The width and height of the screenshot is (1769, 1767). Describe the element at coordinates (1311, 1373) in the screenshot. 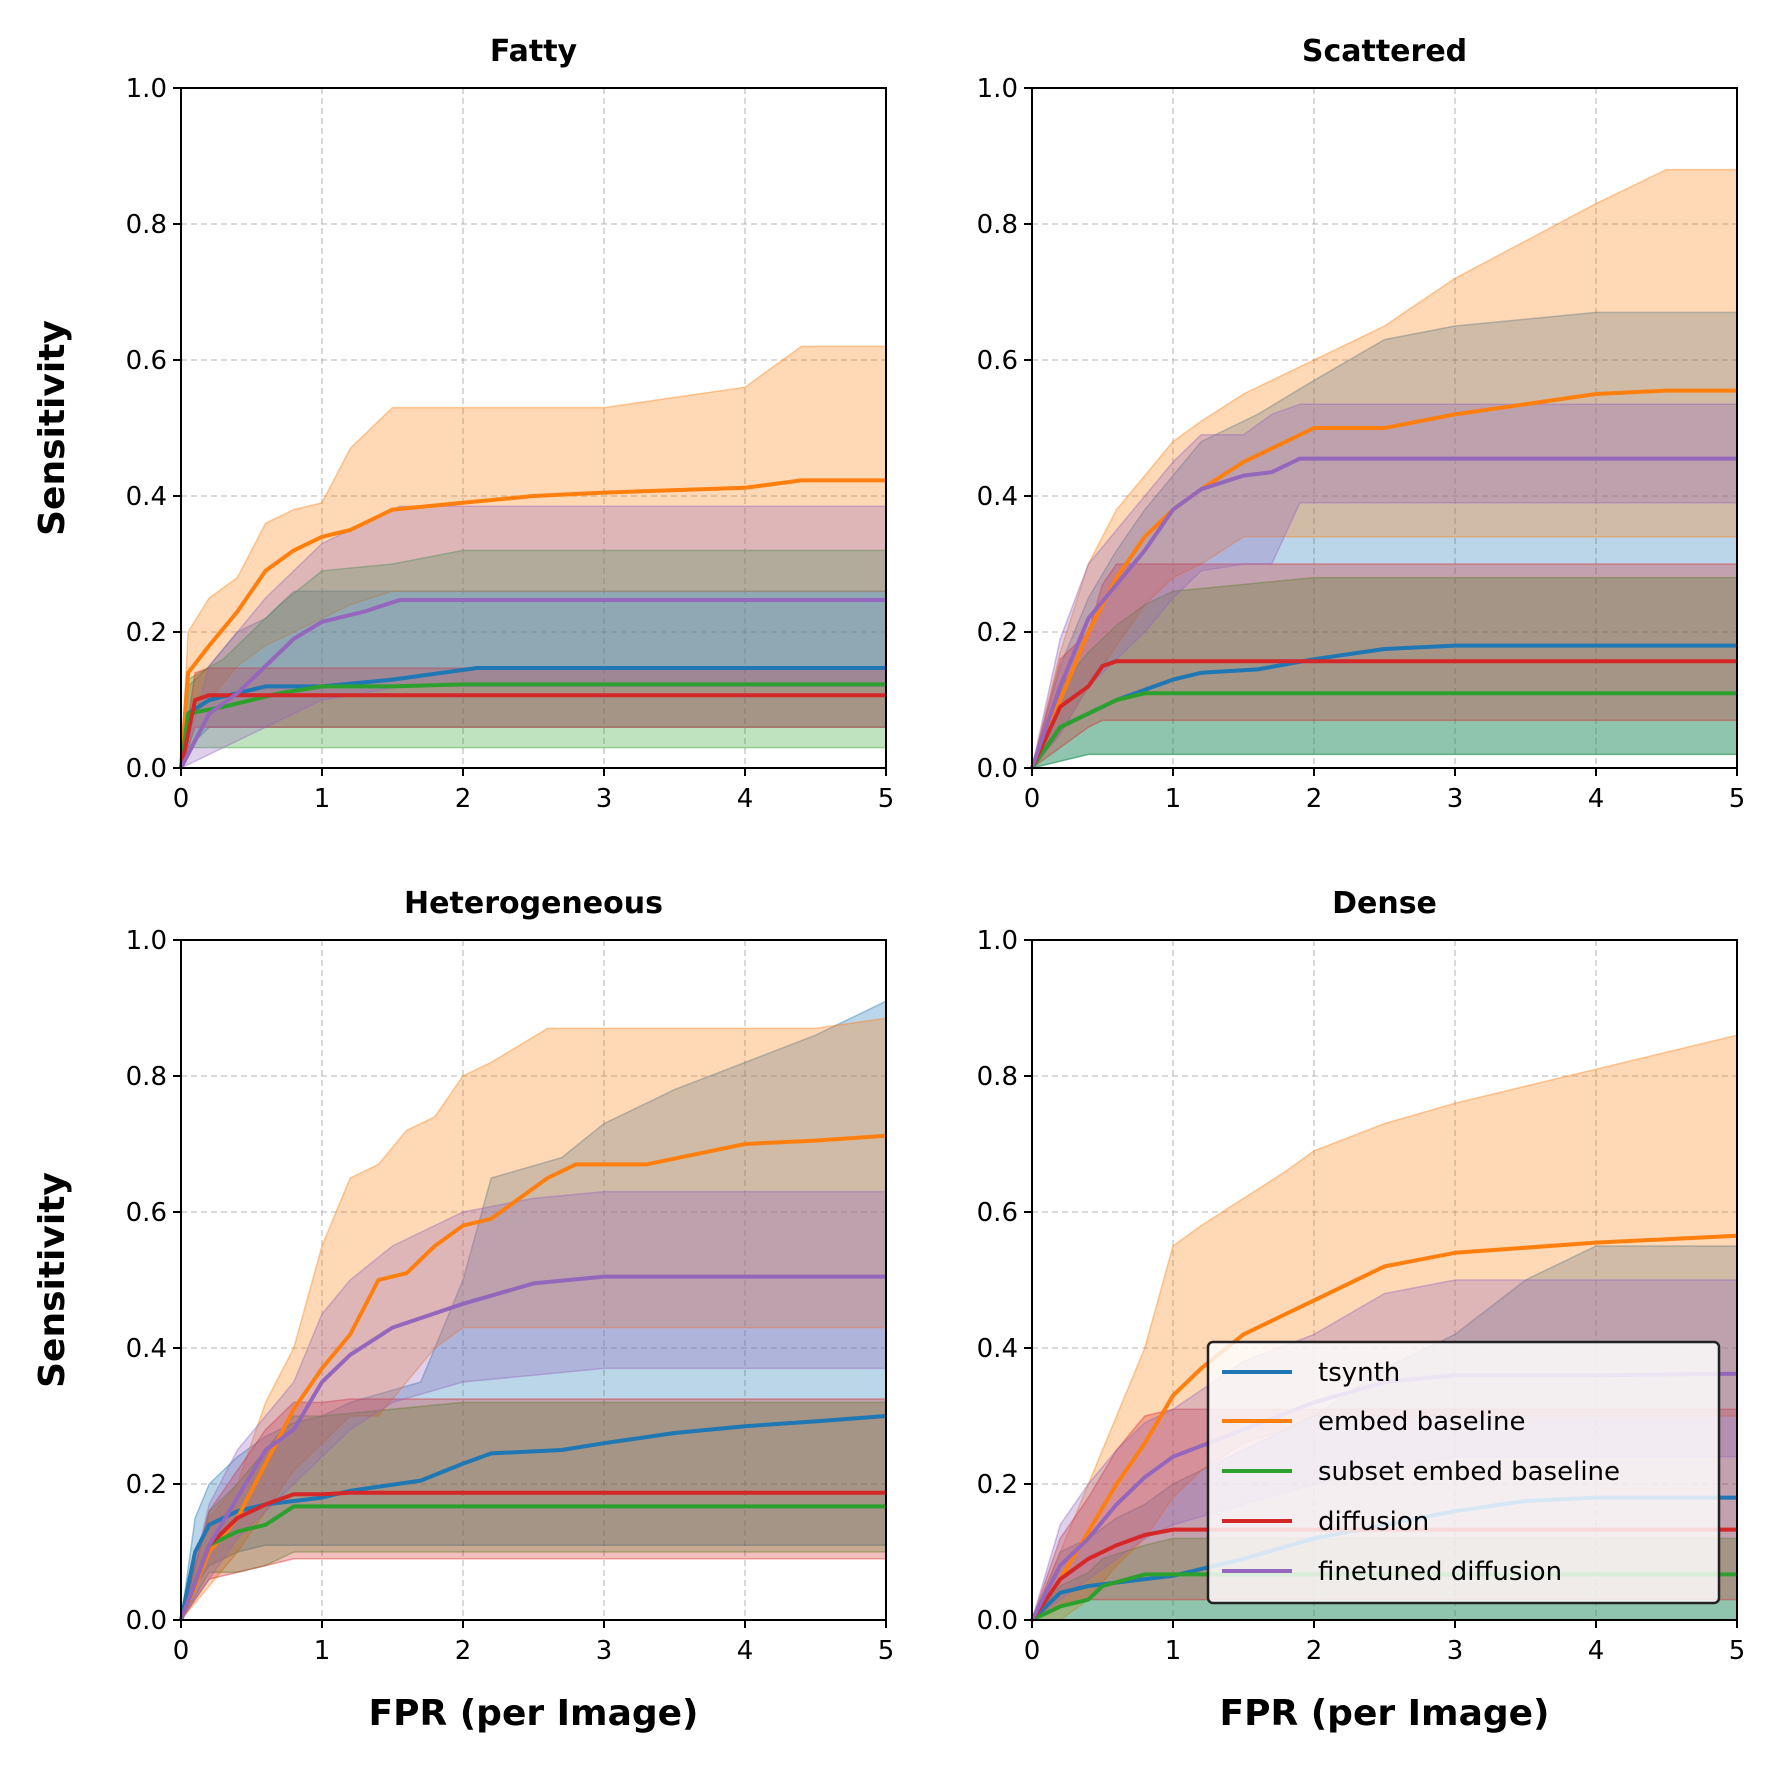

I see `legend-item-tsynth: tsynth` at that location.